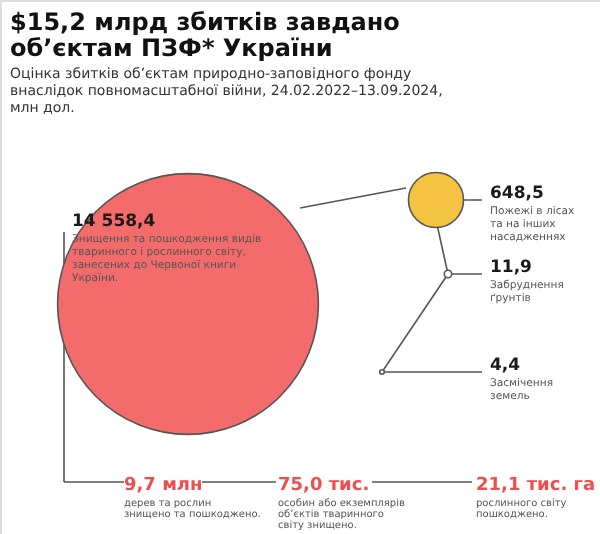  I want to click on text: 9,7 млн, so click(163, 486).